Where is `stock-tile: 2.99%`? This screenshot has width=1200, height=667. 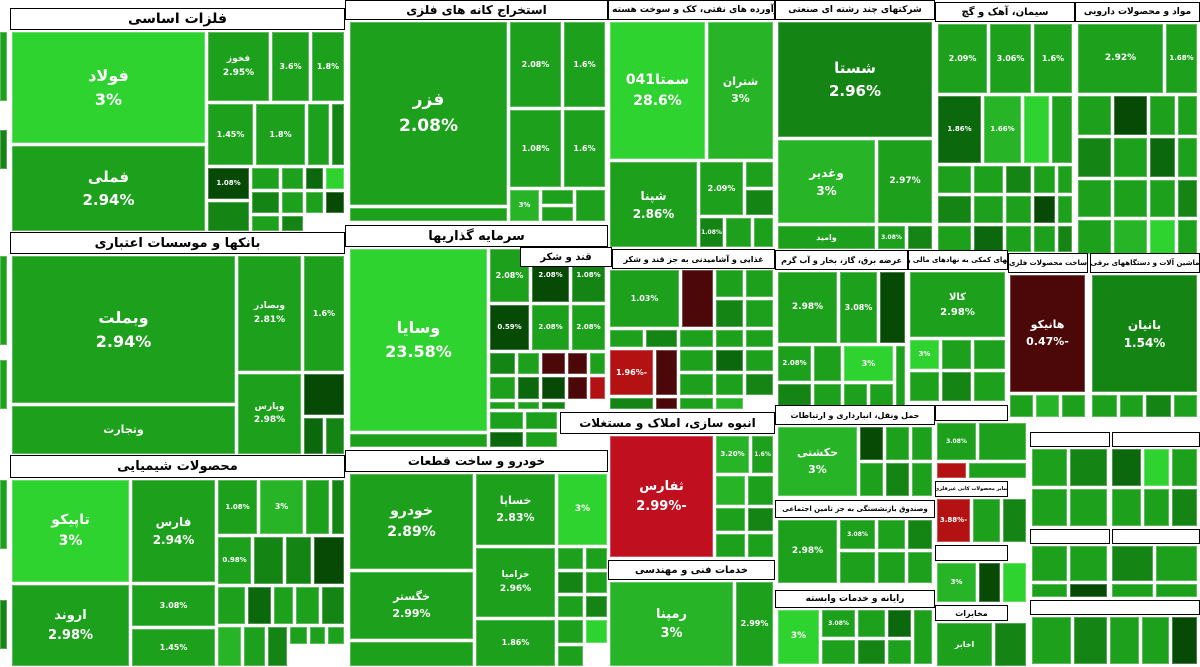 stock-tile: 2.99% is located at coordinates (754, 624).